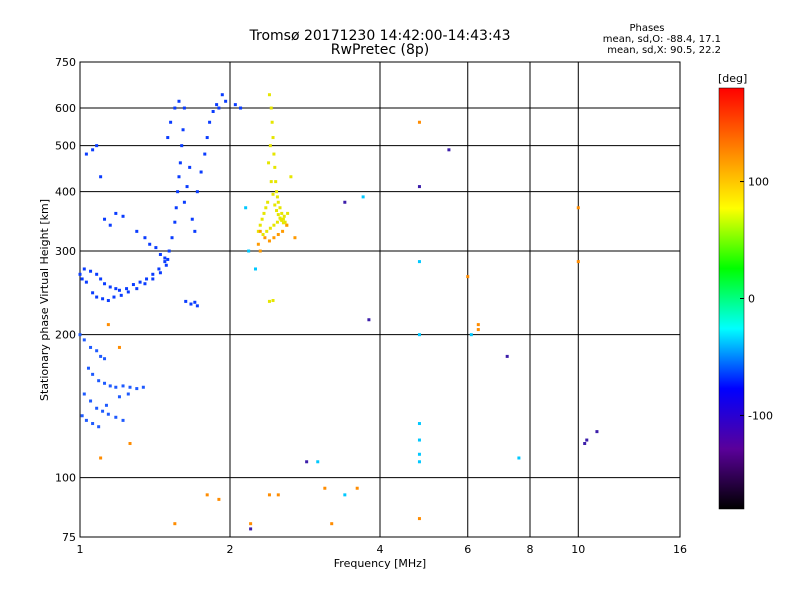  What do you see at coordinates (732, 78) in the screenshot?
I see `colorbar-label: [deg]` at bounding box center [732, 78].